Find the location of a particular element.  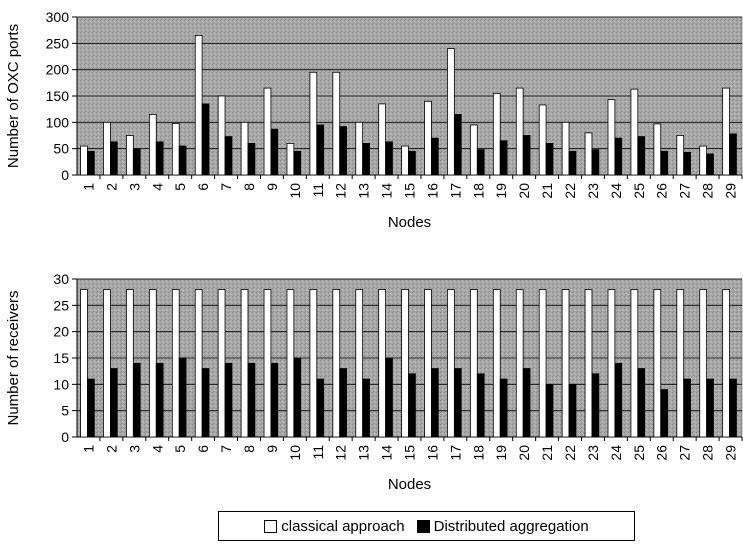

x-tick-label: 22 is located at coordinates (570, 453).